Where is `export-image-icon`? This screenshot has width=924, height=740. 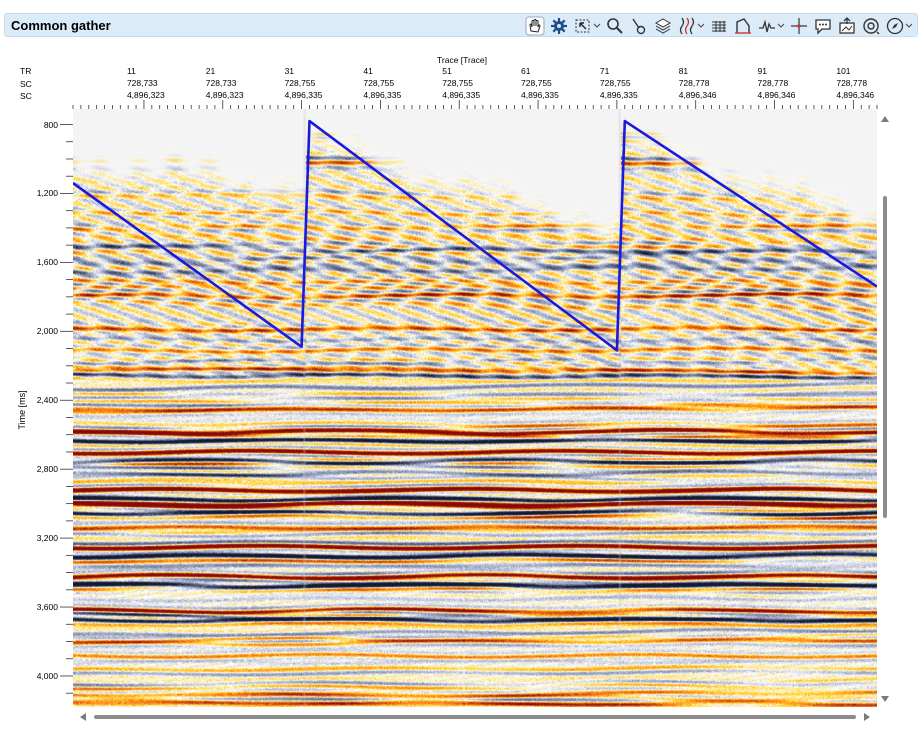
export-image-icon is located at coordinates (847, 25).